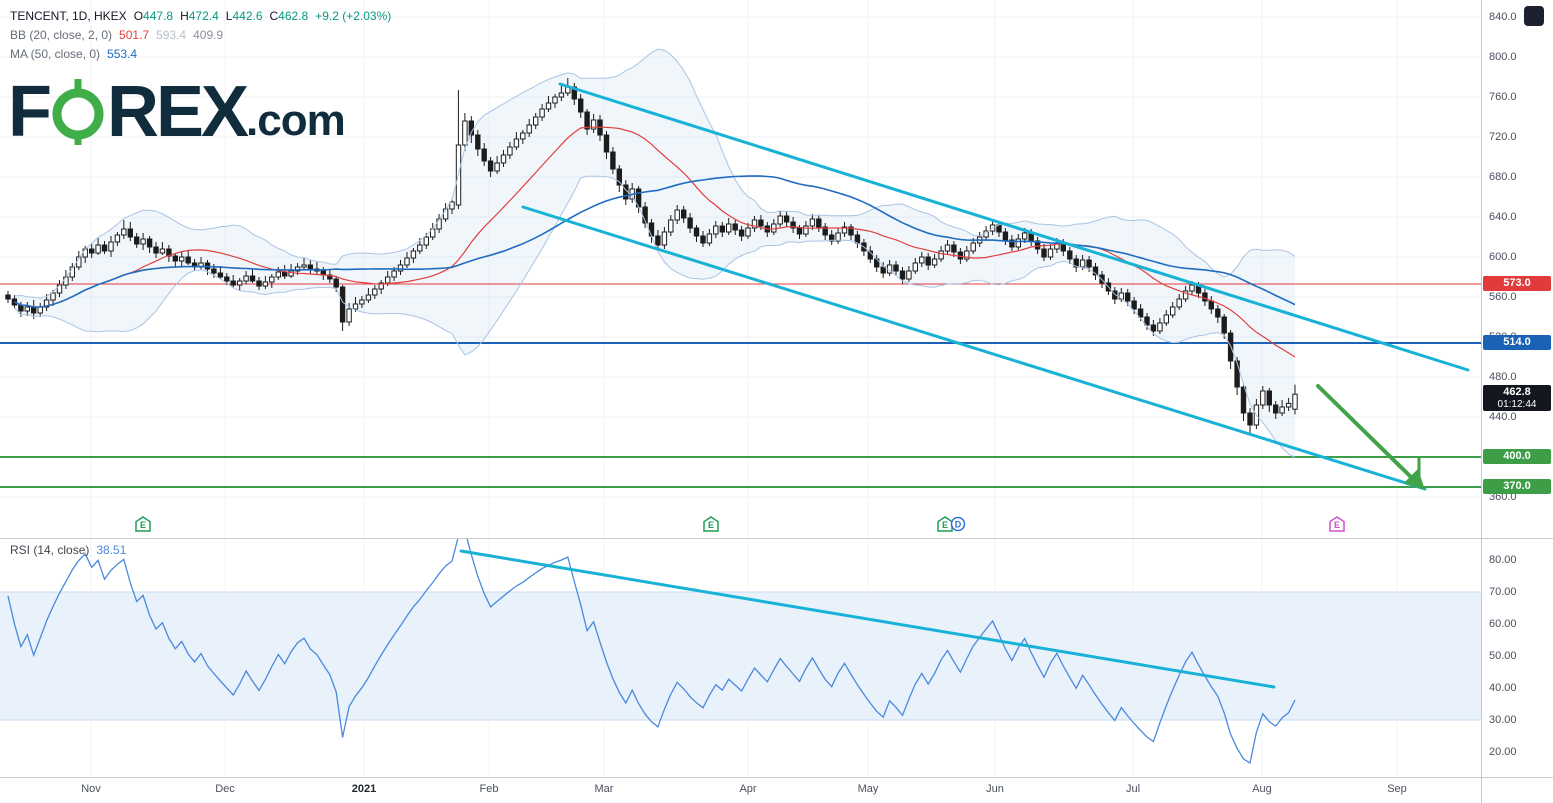 The height and width of the screenshot is (803, 1553). Describe the element at coordinates (225, 789) in the screenshot. I see `time-axis-label: Dec` at that location.